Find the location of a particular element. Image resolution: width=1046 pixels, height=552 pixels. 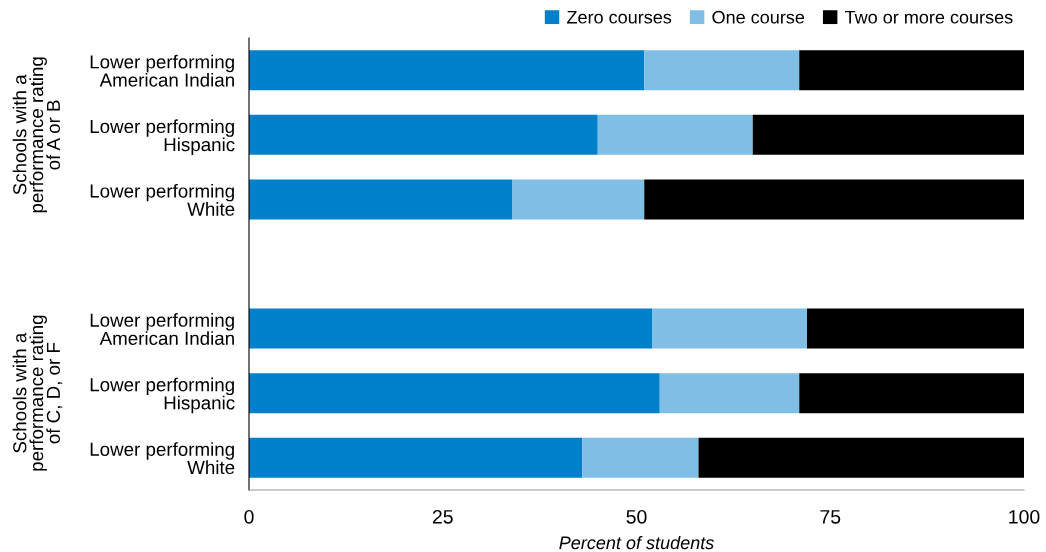

x-tick-label: 100 is located at coordinates (1024, 516).